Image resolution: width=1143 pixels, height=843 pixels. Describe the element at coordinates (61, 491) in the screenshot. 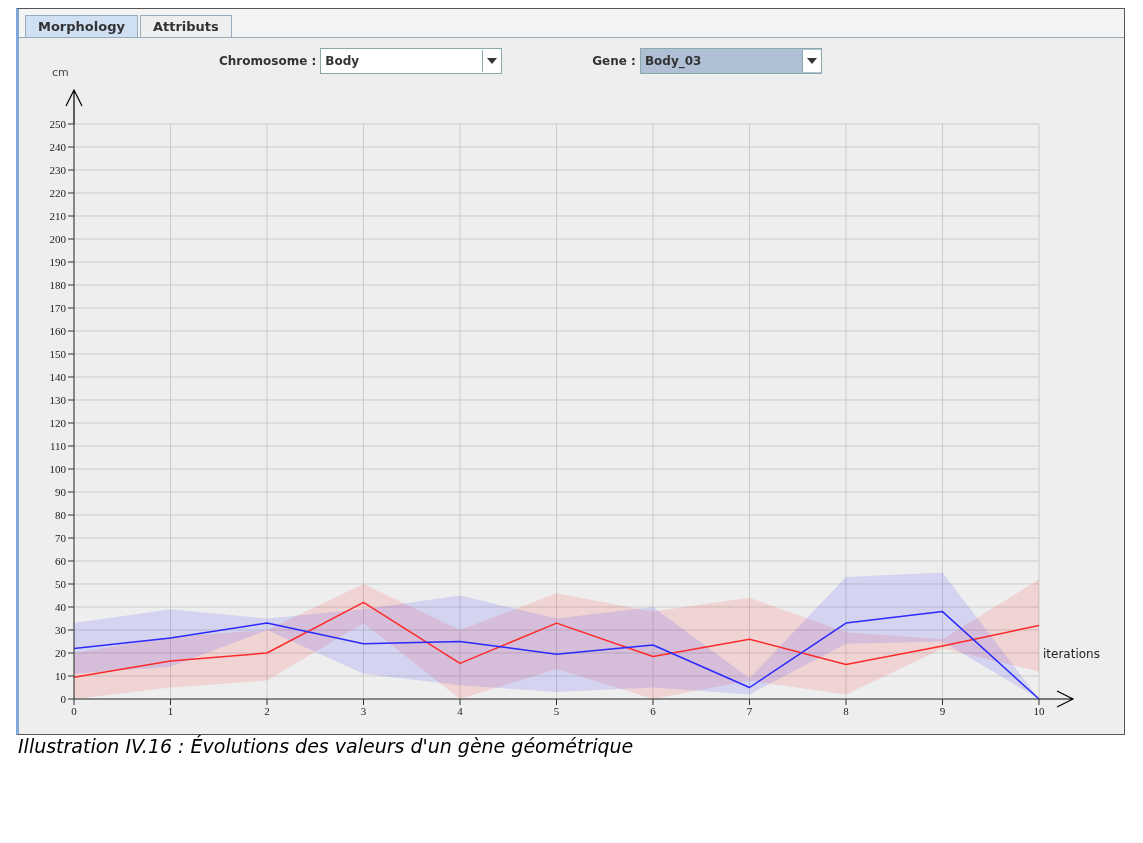

I see `y-tick-label: 90` at that location.